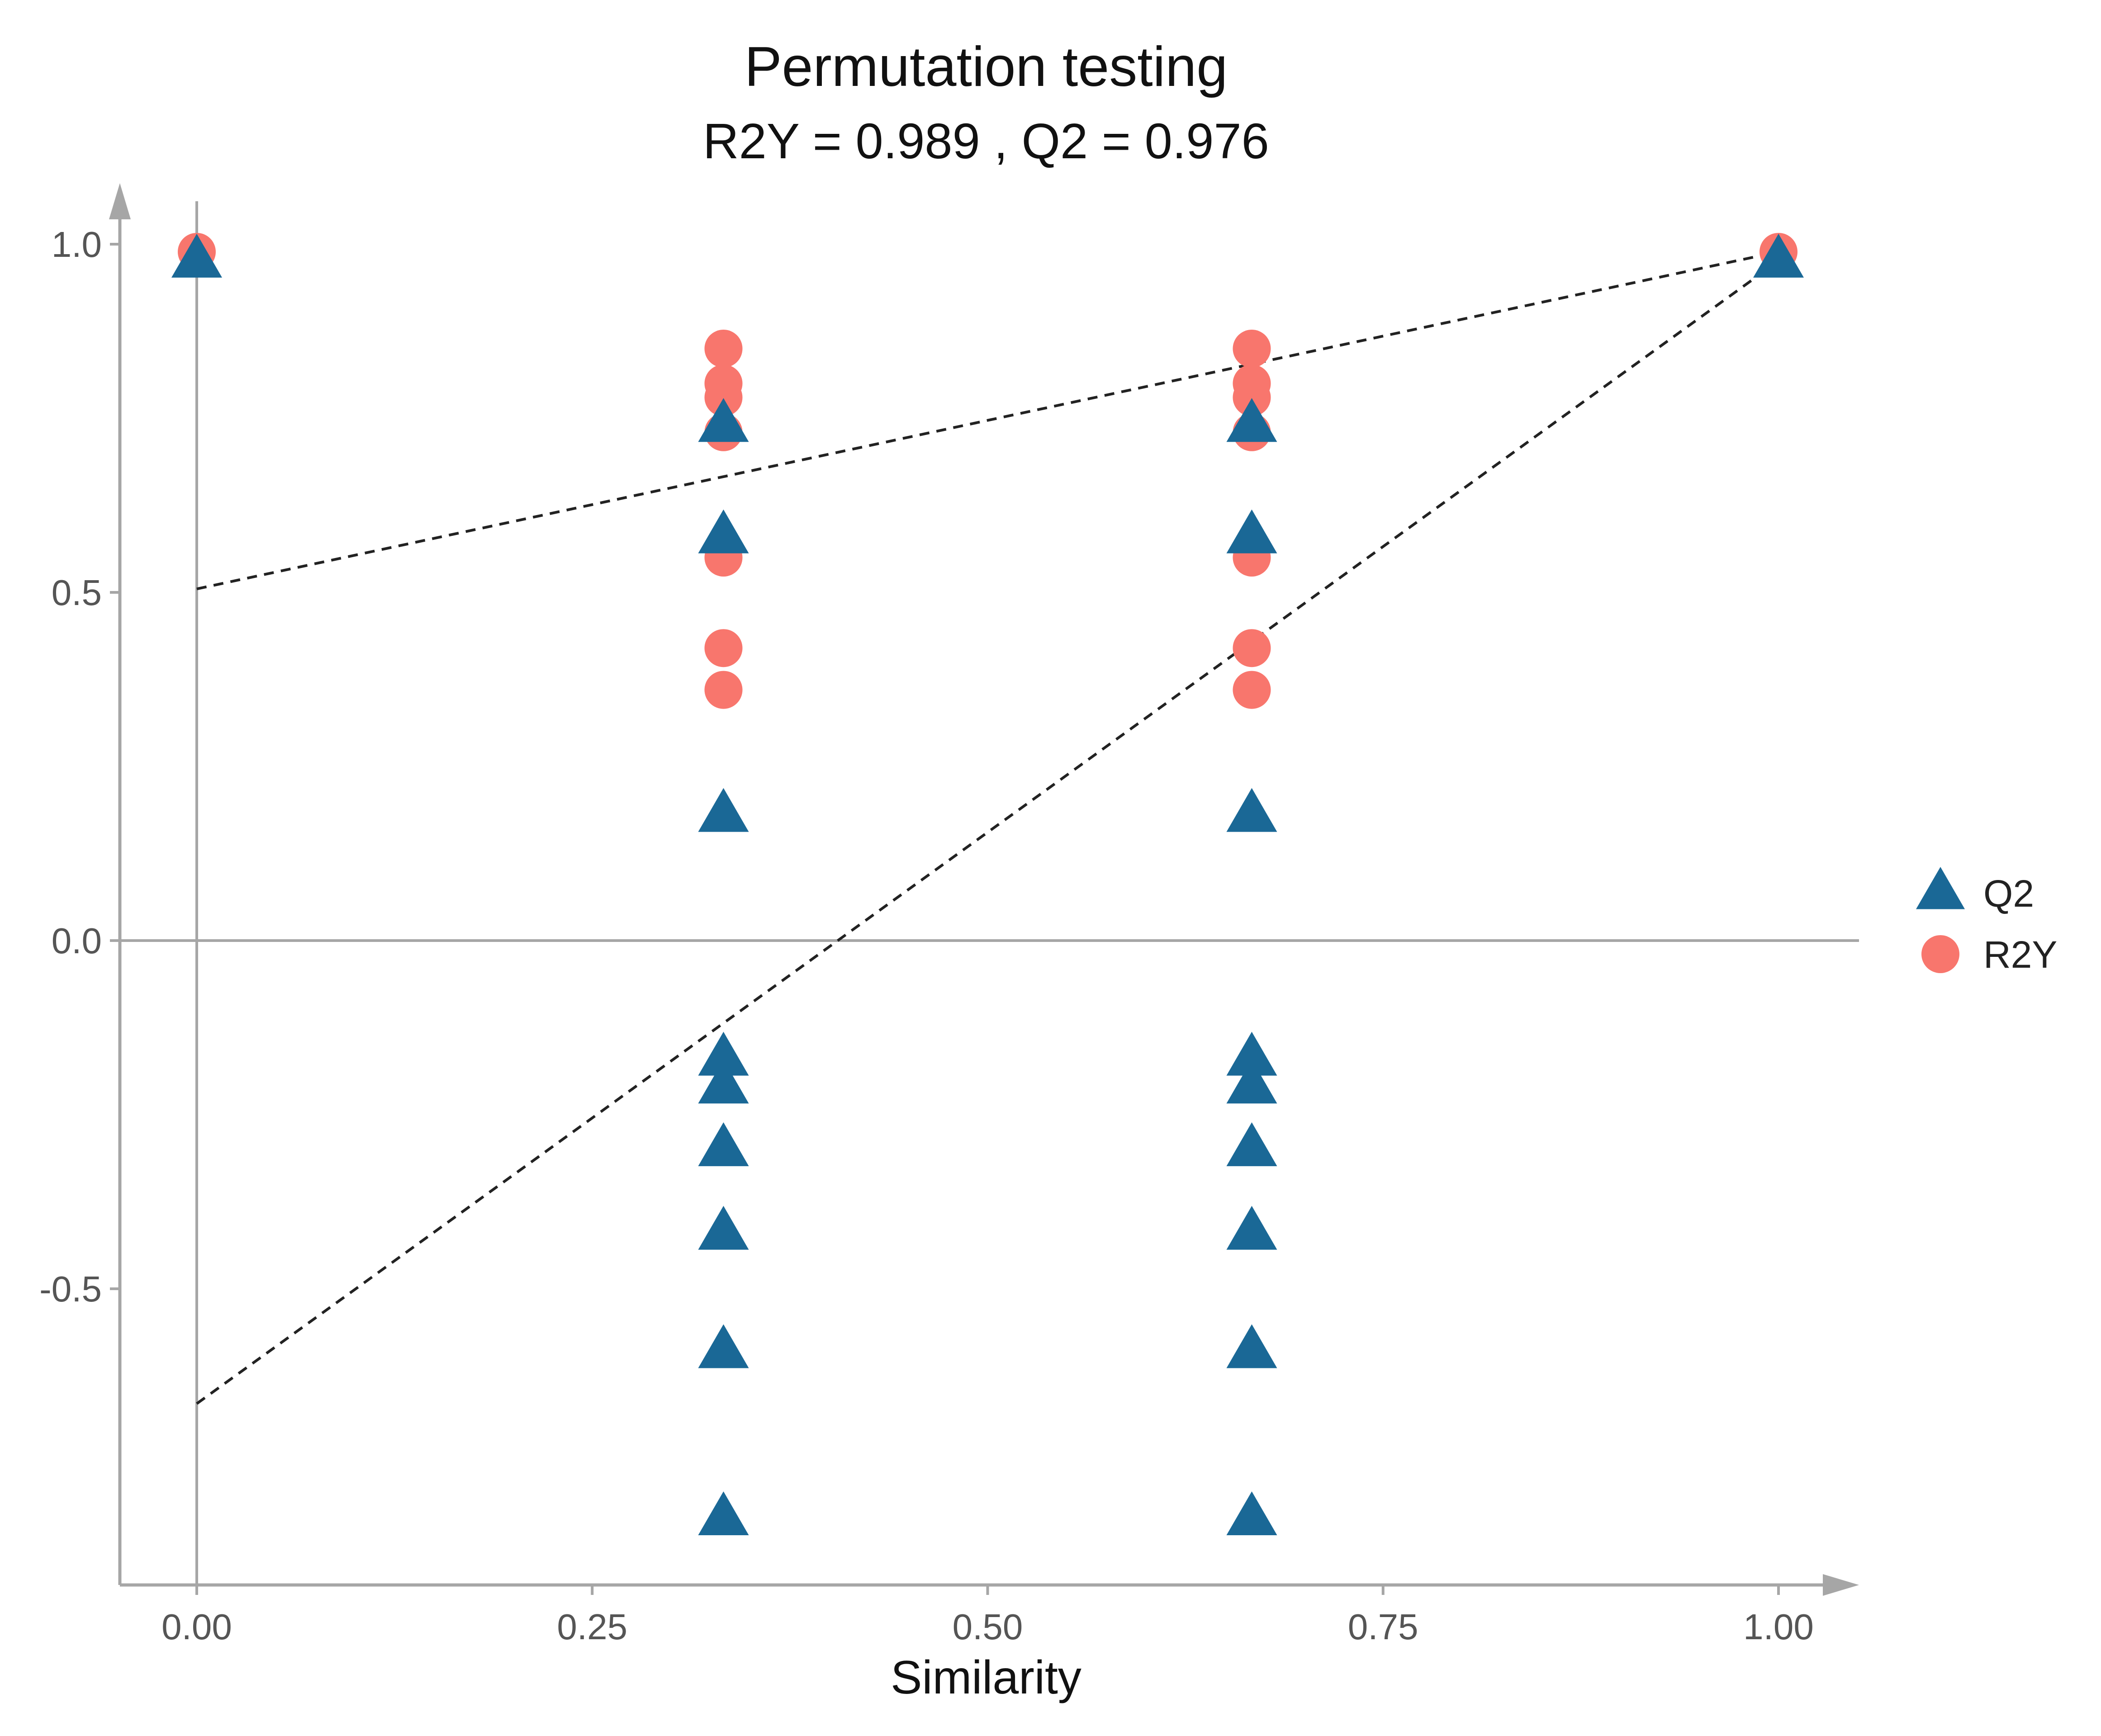 This screenshot has width=2101, height=1736. What do you see at coordinates (77, 592) in the screenshot?
I see `y-tick-label: 0.5` at bounding box center [77, 592].